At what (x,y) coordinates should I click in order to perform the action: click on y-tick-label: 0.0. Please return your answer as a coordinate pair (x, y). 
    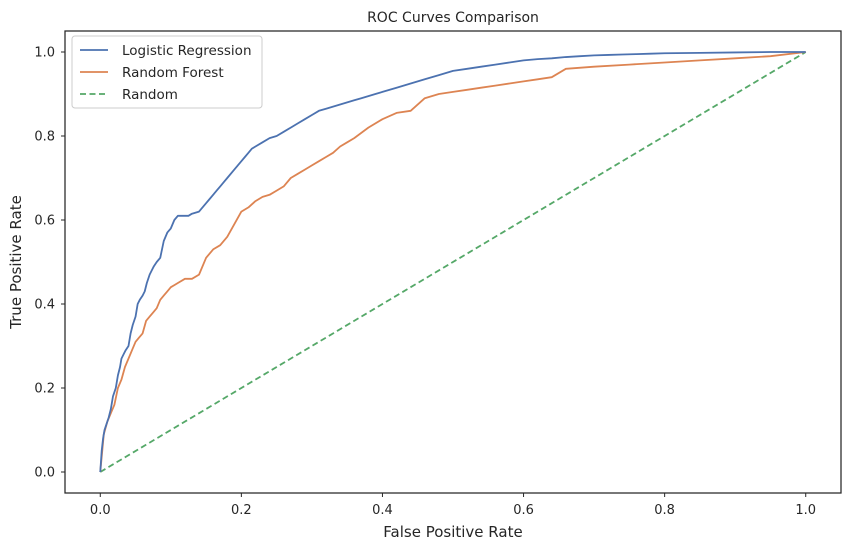
    Looking at the image, I should click on (44, 473).